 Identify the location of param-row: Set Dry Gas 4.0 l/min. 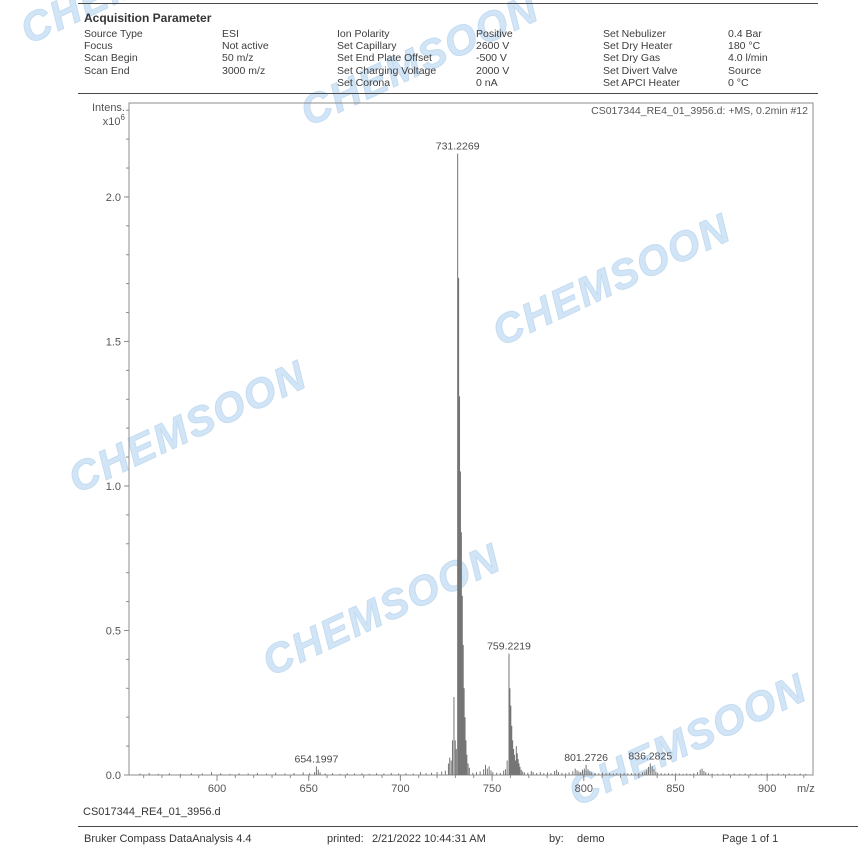
(685, 58).